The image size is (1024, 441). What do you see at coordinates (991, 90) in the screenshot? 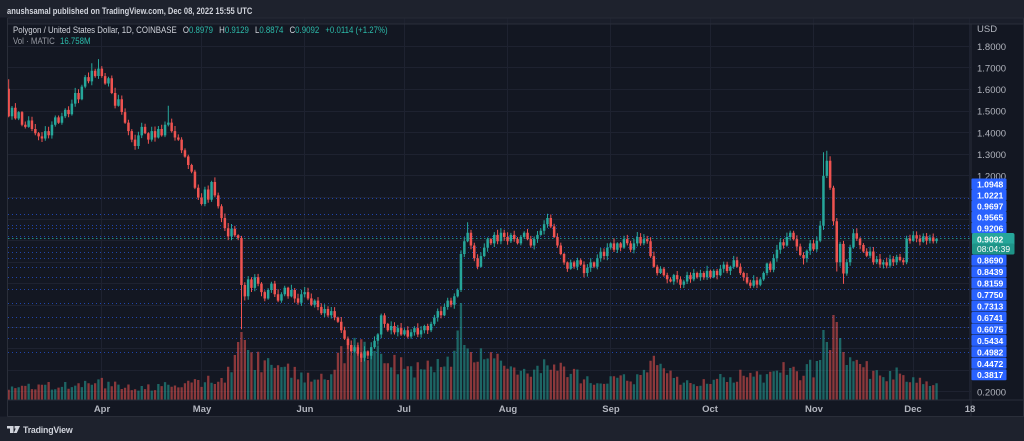
I see `svg-text: 1.6000` at bounding box center [991, 90].